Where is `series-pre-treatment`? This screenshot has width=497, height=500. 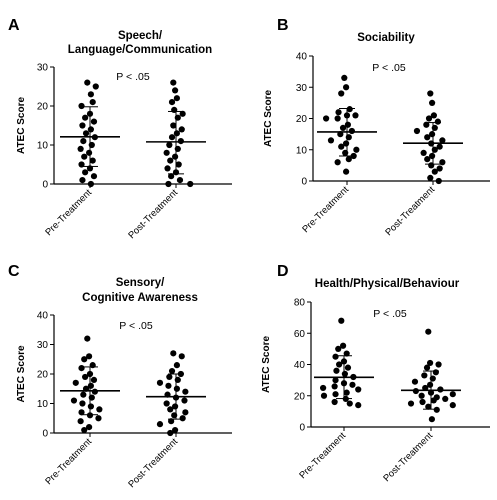 series-pre-treatment is located at coordinates (347, 124).